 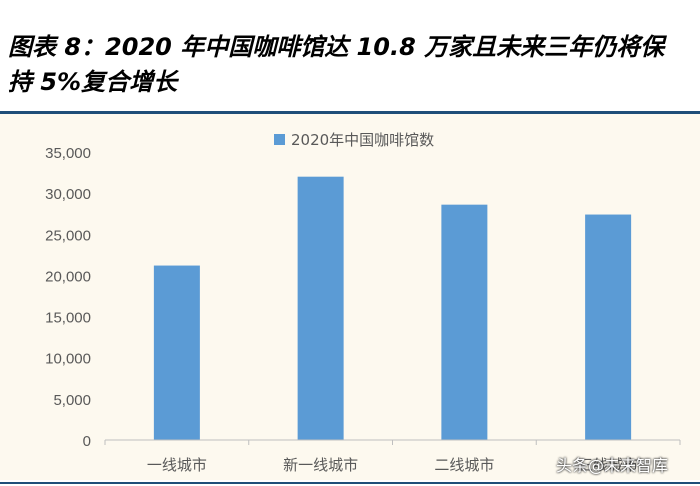 I want to click on bar-新一线城市, so click(x=320, y=308).